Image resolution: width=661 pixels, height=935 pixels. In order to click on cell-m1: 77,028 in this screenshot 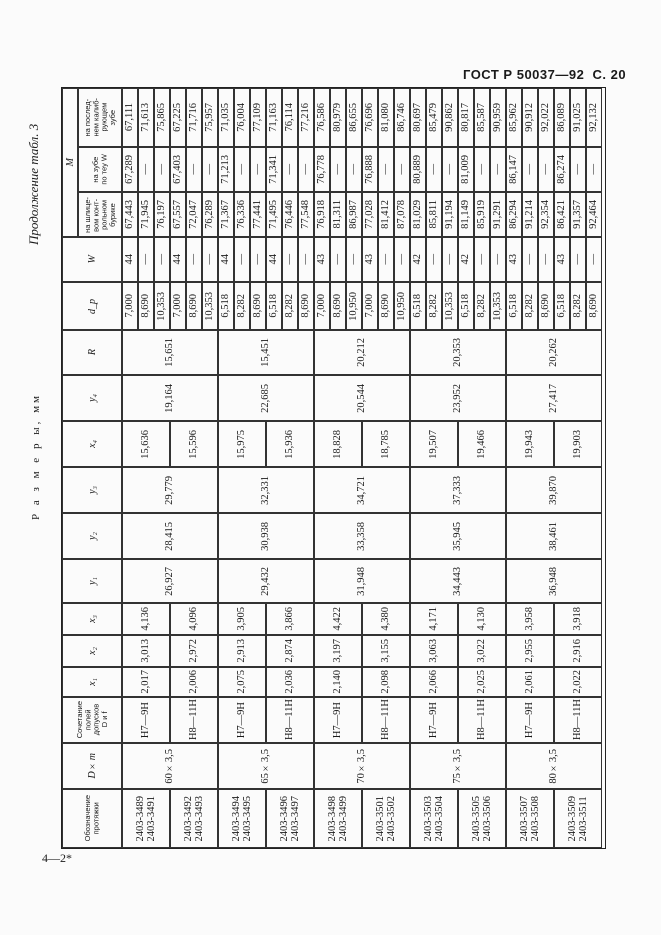, I will do `click(370, 214)`.